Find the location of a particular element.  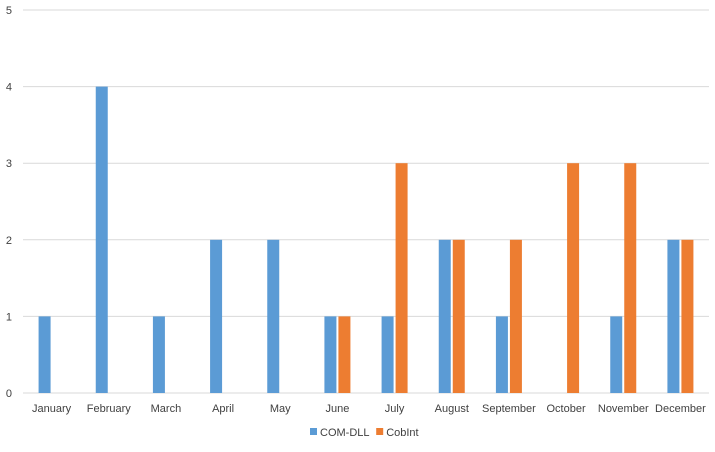

bar-com-dll-april is located at coordinates (216, 316).